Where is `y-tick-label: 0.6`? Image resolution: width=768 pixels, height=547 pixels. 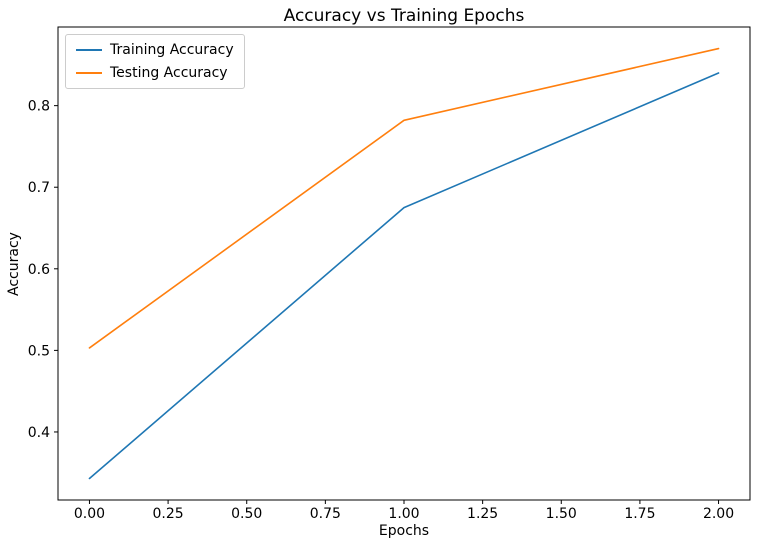 y-tick-label: 0.6 is located at coordinates (39, 270).